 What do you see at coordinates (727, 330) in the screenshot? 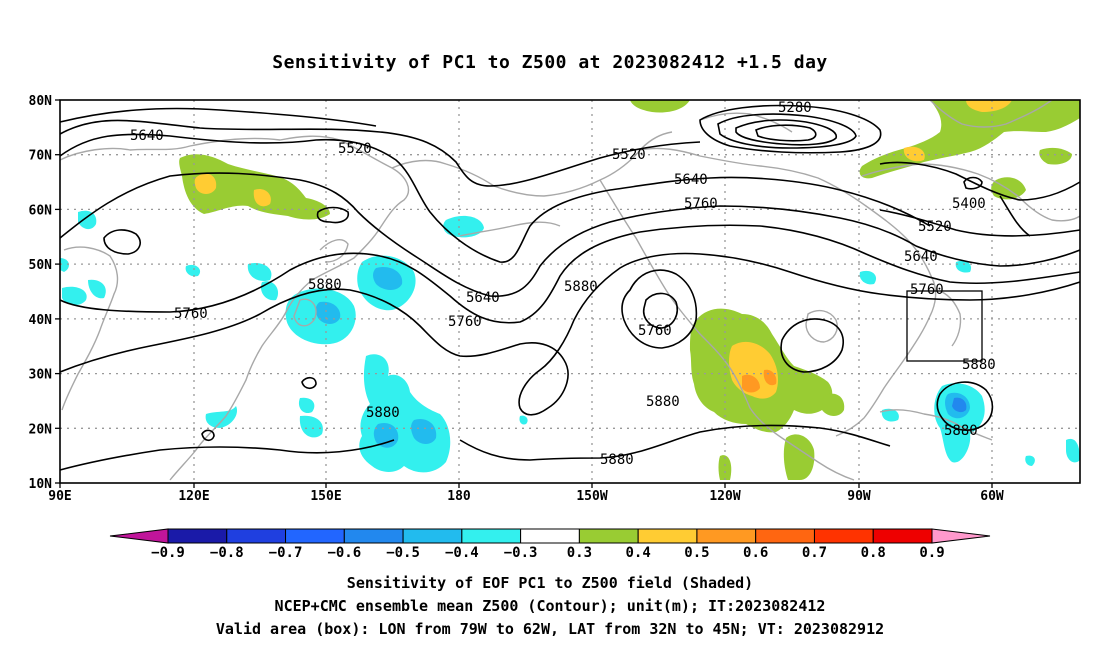
I see `coastline-north-america-west` at bounding box center [727, 330].